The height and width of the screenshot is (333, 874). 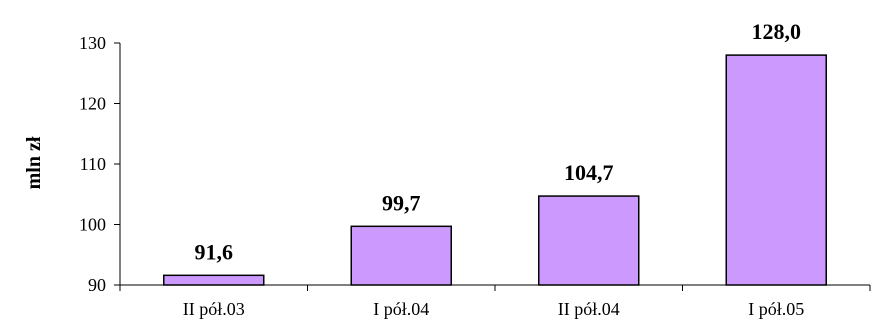 What do you see at coordinates (34, 162) in the screenshot?
I see `y-axis-label: mln zł` at bounding box center [34, 162].